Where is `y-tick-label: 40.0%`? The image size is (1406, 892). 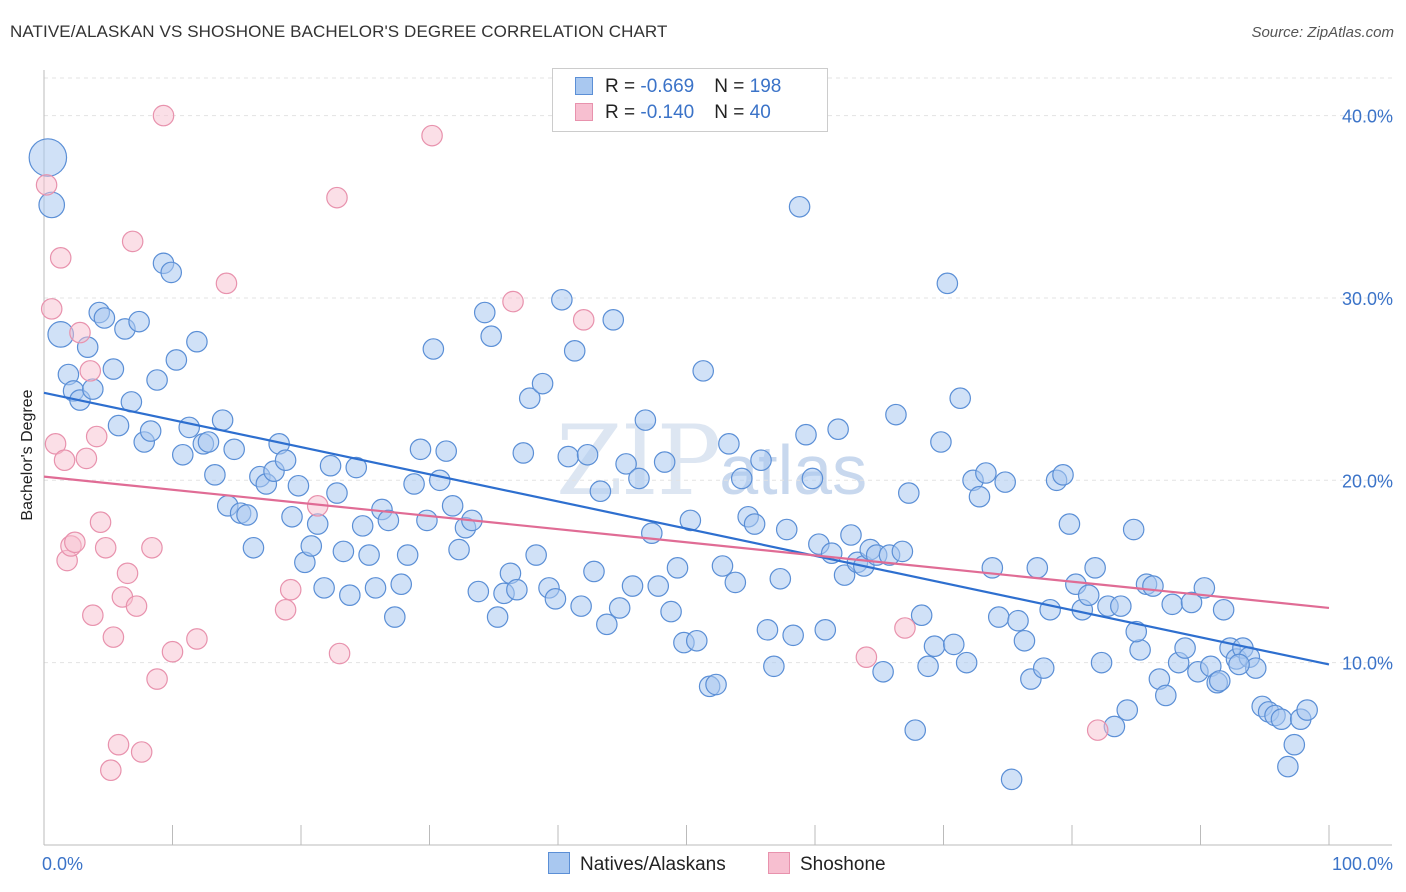
y-tick-label: 40.0% is located at coordinates (1367, 117).